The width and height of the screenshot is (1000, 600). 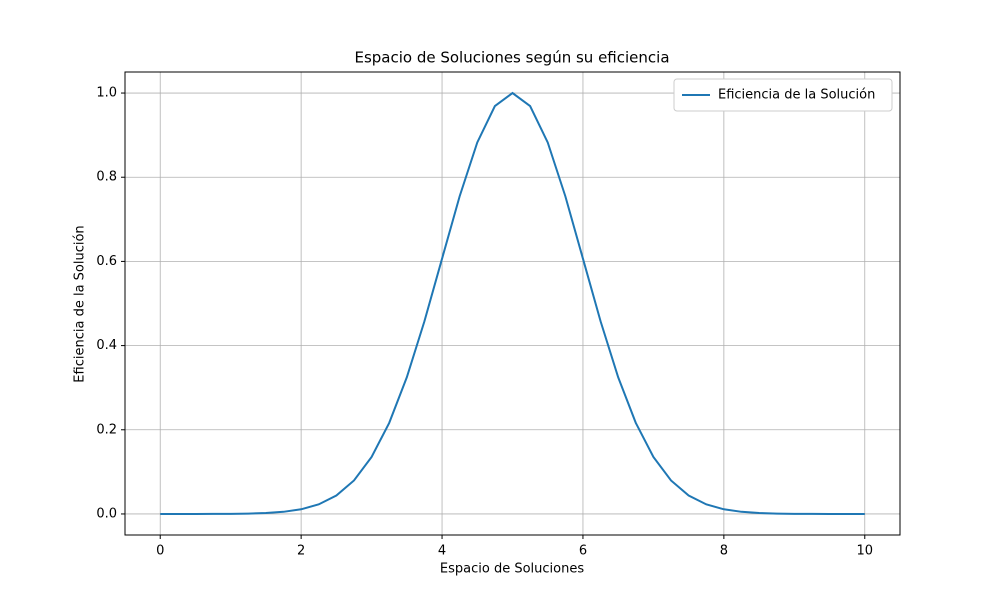 I want to click on x-tick-label: 4, so click(x=442, y=551).